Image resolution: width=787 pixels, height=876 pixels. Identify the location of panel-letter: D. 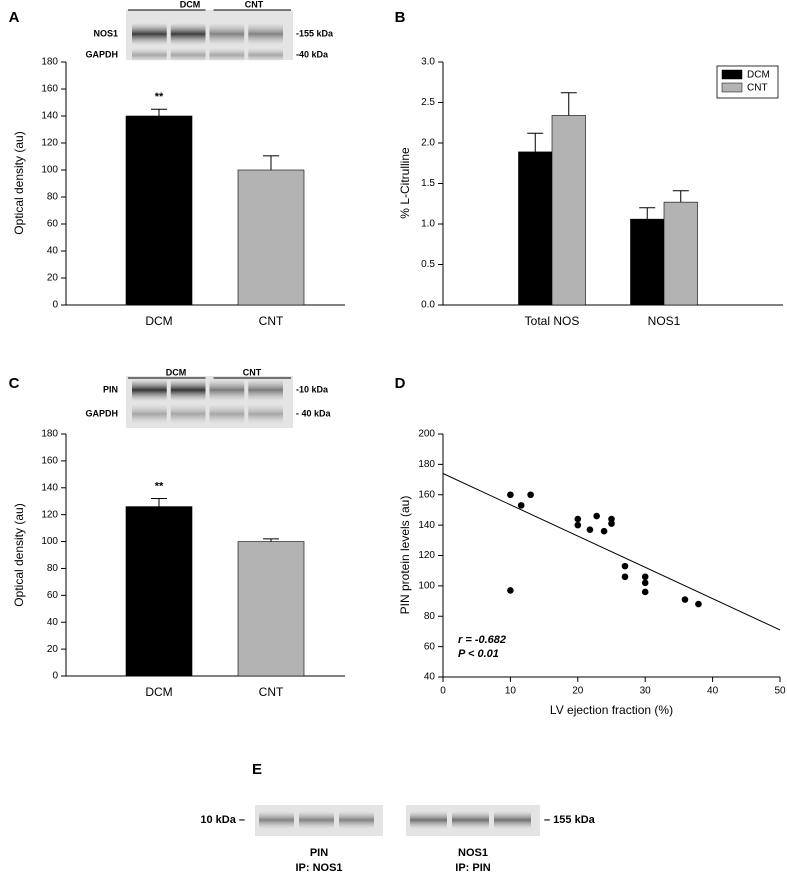
(400, 383).